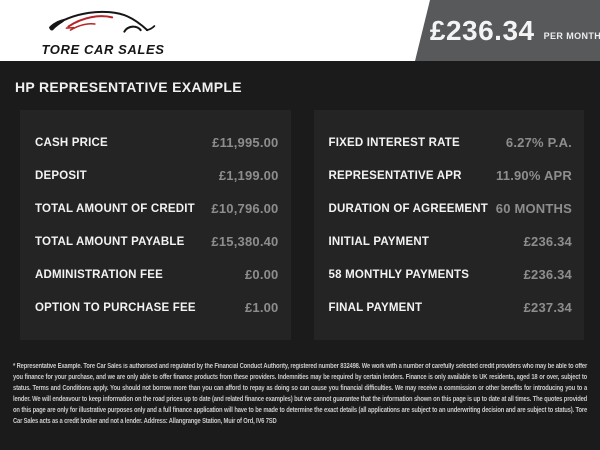 This screenshot has width=600, height=450. I want to click on finance-row-apr: REPRESENTATIVE APR 11.90% APR, so click(451, 175).